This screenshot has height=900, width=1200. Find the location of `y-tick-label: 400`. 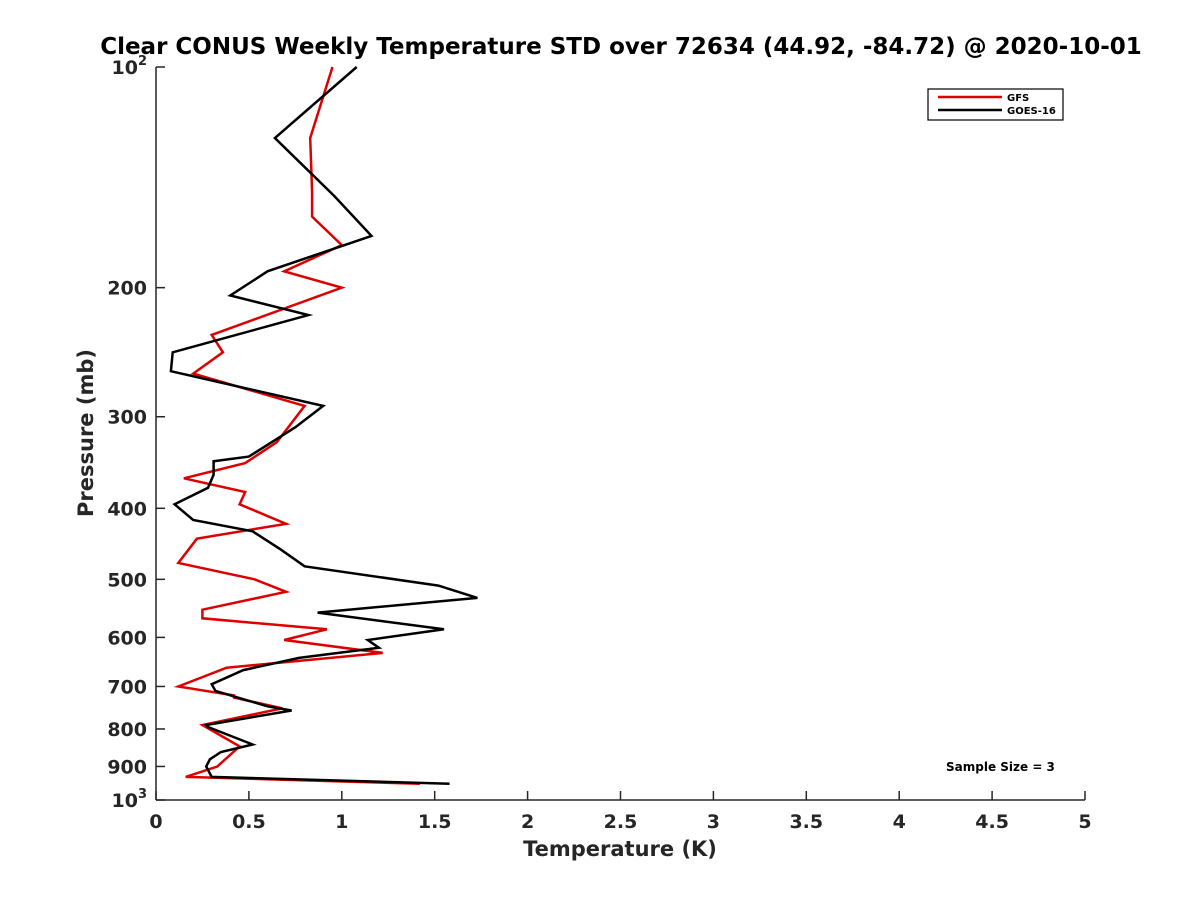

y-tick-label: 400 is located at coordinates (127, 509).